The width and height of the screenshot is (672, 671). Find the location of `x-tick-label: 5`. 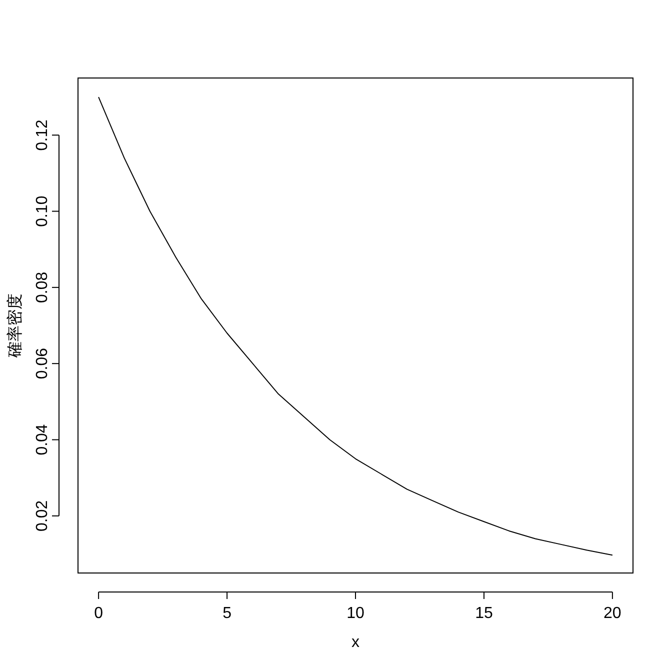

x-tick-label: 5 is located at coordinates (227, 613).